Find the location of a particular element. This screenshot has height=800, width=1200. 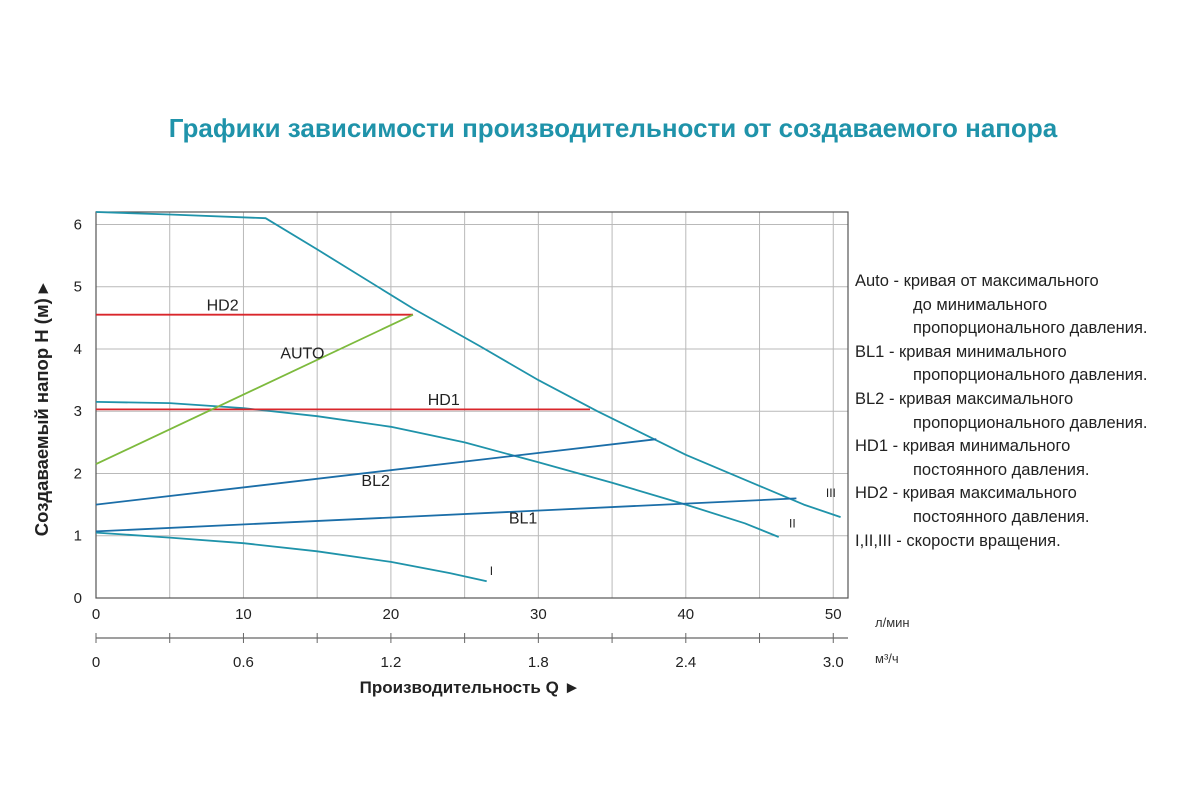

x2-tick-label: 2.4 is located at coordinates (685, 662).